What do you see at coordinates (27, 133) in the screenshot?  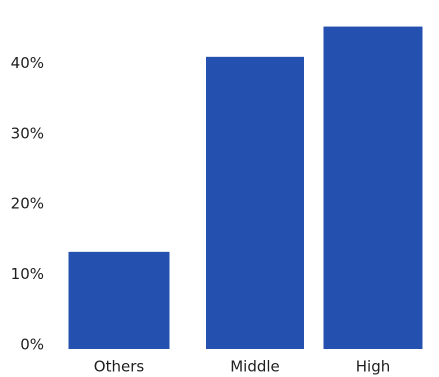 I see `y-tick-label: 30%` at bounding box center [27, 133].